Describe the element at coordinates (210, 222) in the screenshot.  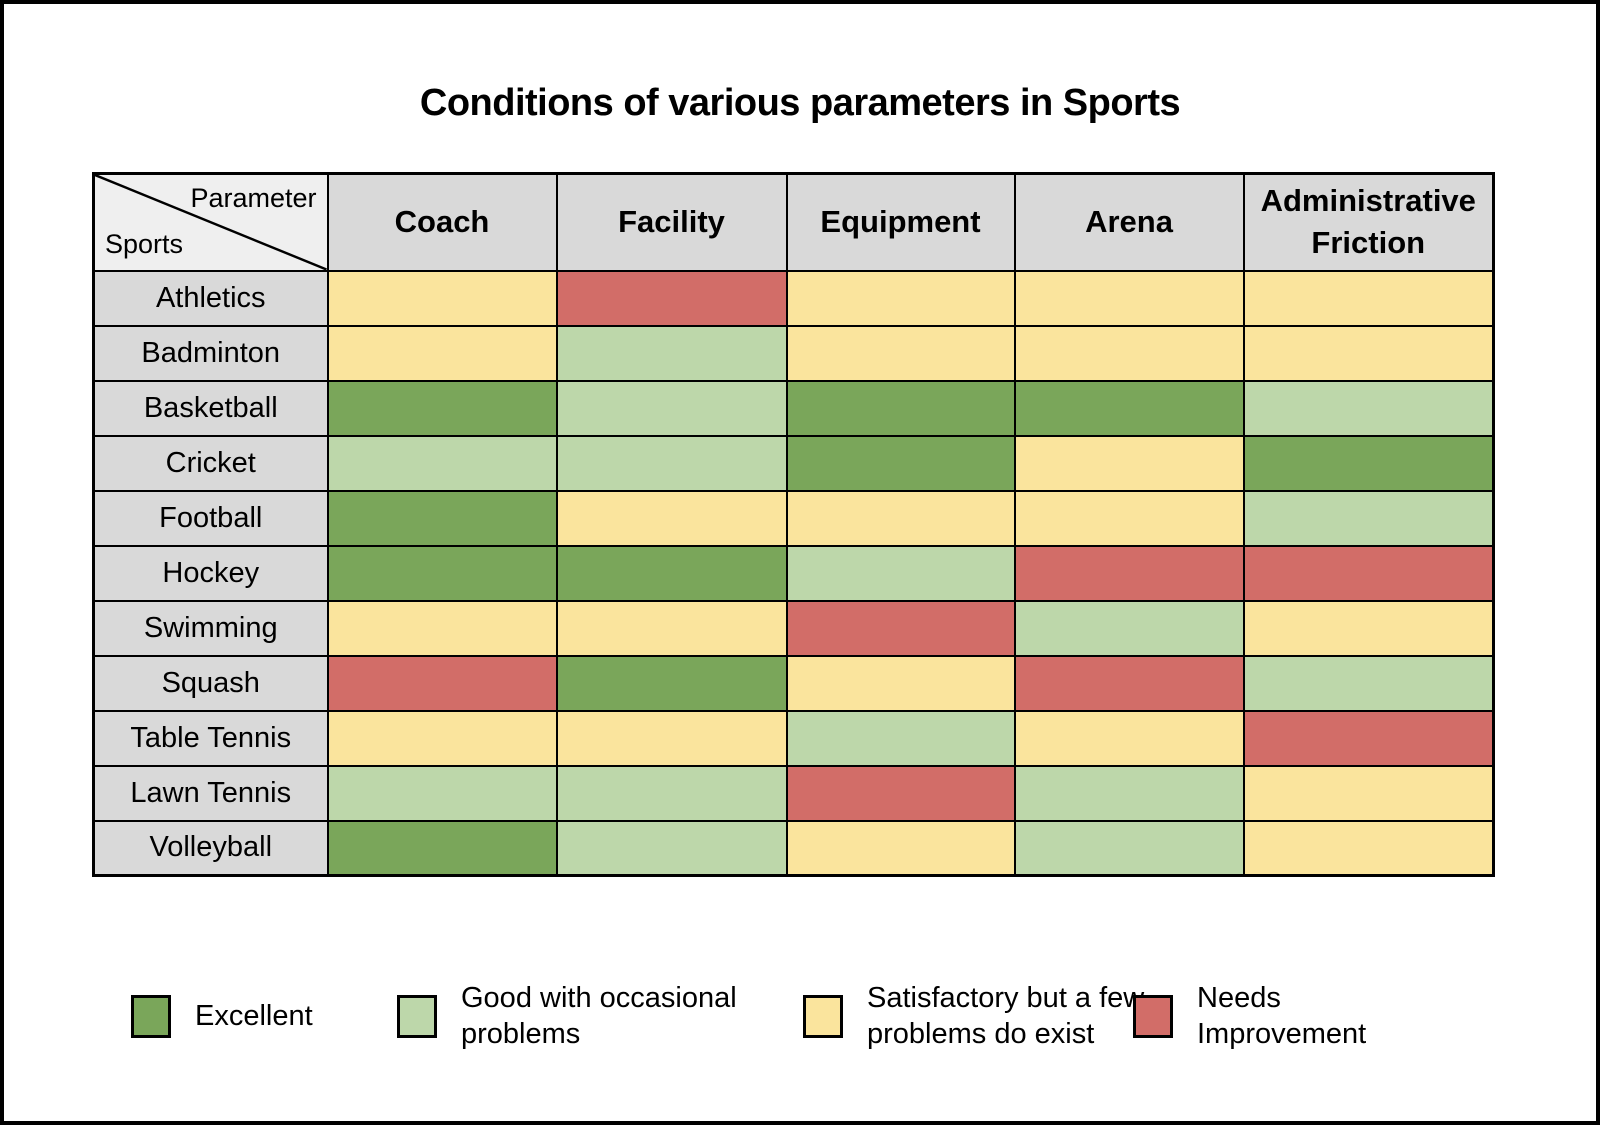
I see `corner-cell: Parameter Sports` at that location.